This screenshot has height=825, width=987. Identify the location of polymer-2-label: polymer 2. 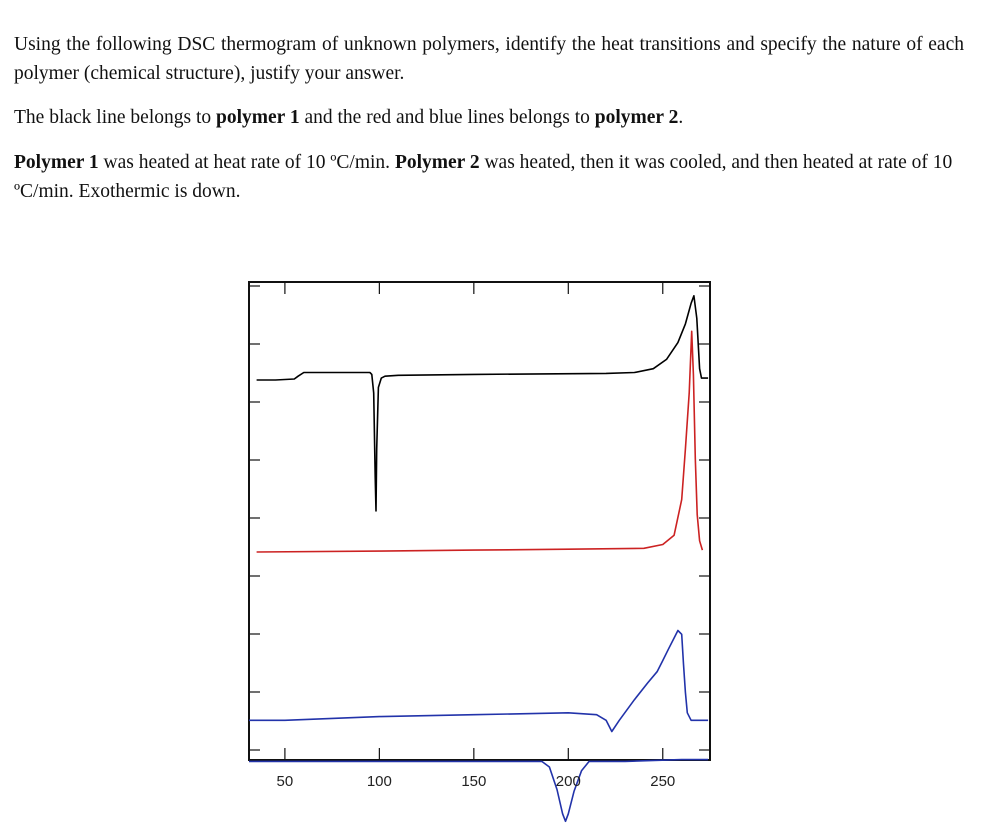
(636, 117).